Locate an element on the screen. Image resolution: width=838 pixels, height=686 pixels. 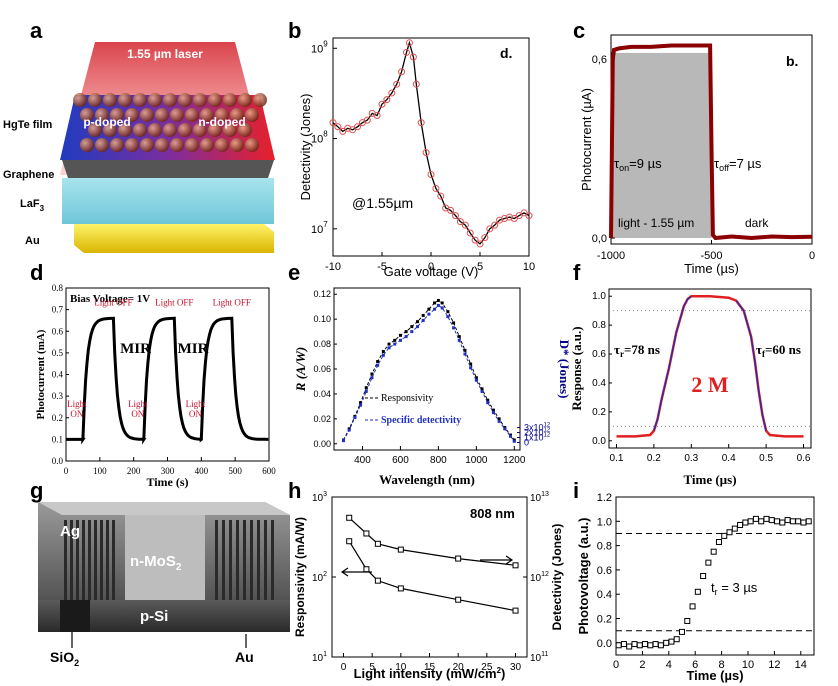
y2-tick-label: 3x1012 is located at coordinates (537, 428).